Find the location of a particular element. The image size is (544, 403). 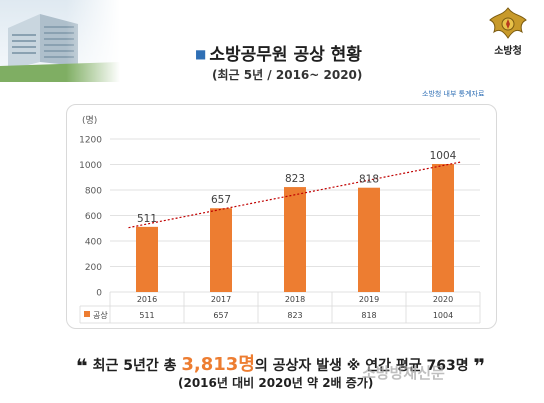

y-tick-label: 400 is located at coordinates (93, 243).